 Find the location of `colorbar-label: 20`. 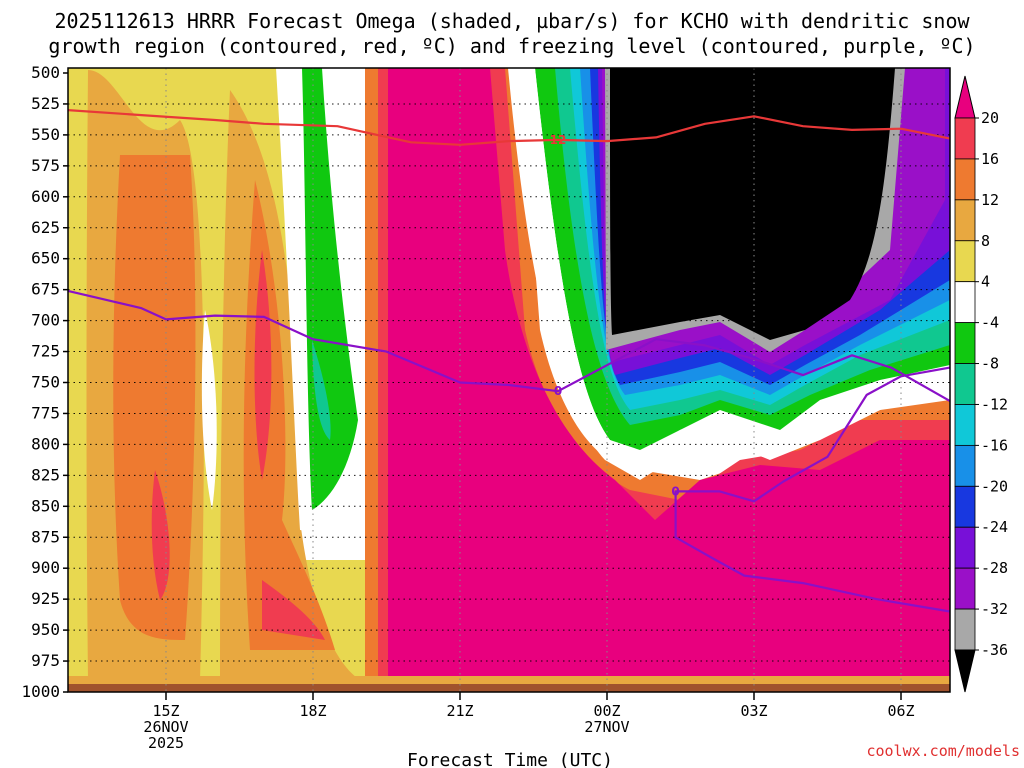

colorbar-label: 20 is located at coordinates (990, 118).